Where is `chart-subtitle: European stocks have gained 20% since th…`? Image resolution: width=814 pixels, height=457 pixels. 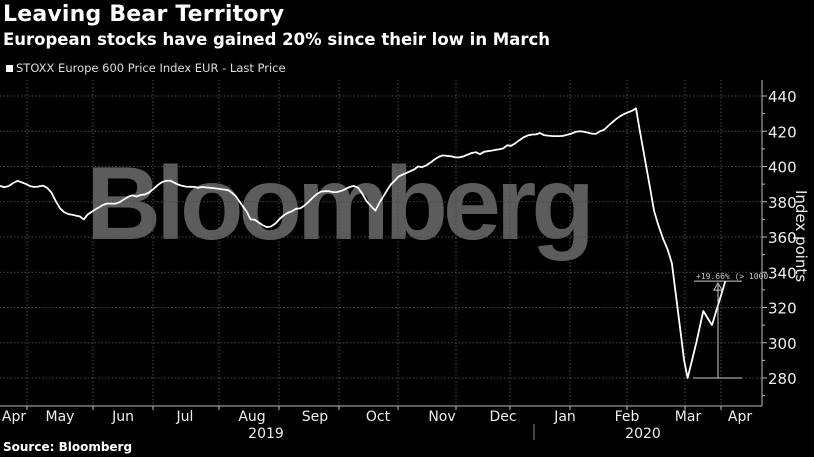
chart-subtitle: European stocks have gained 20% since th… is located at coordinates (277, 39).